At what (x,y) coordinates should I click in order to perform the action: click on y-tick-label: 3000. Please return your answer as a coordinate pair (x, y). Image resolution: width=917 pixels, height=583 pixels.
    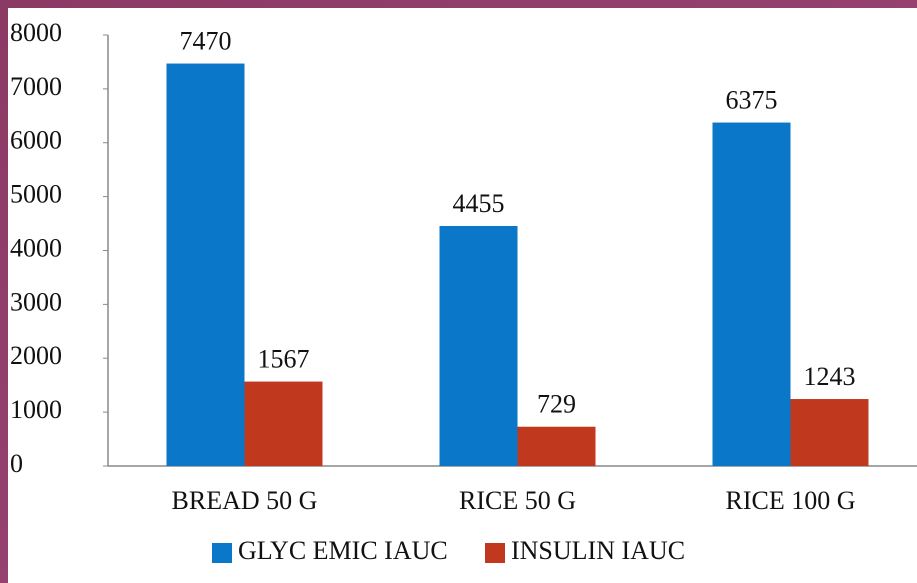
    Looking at the image, I should click on (36, 301).